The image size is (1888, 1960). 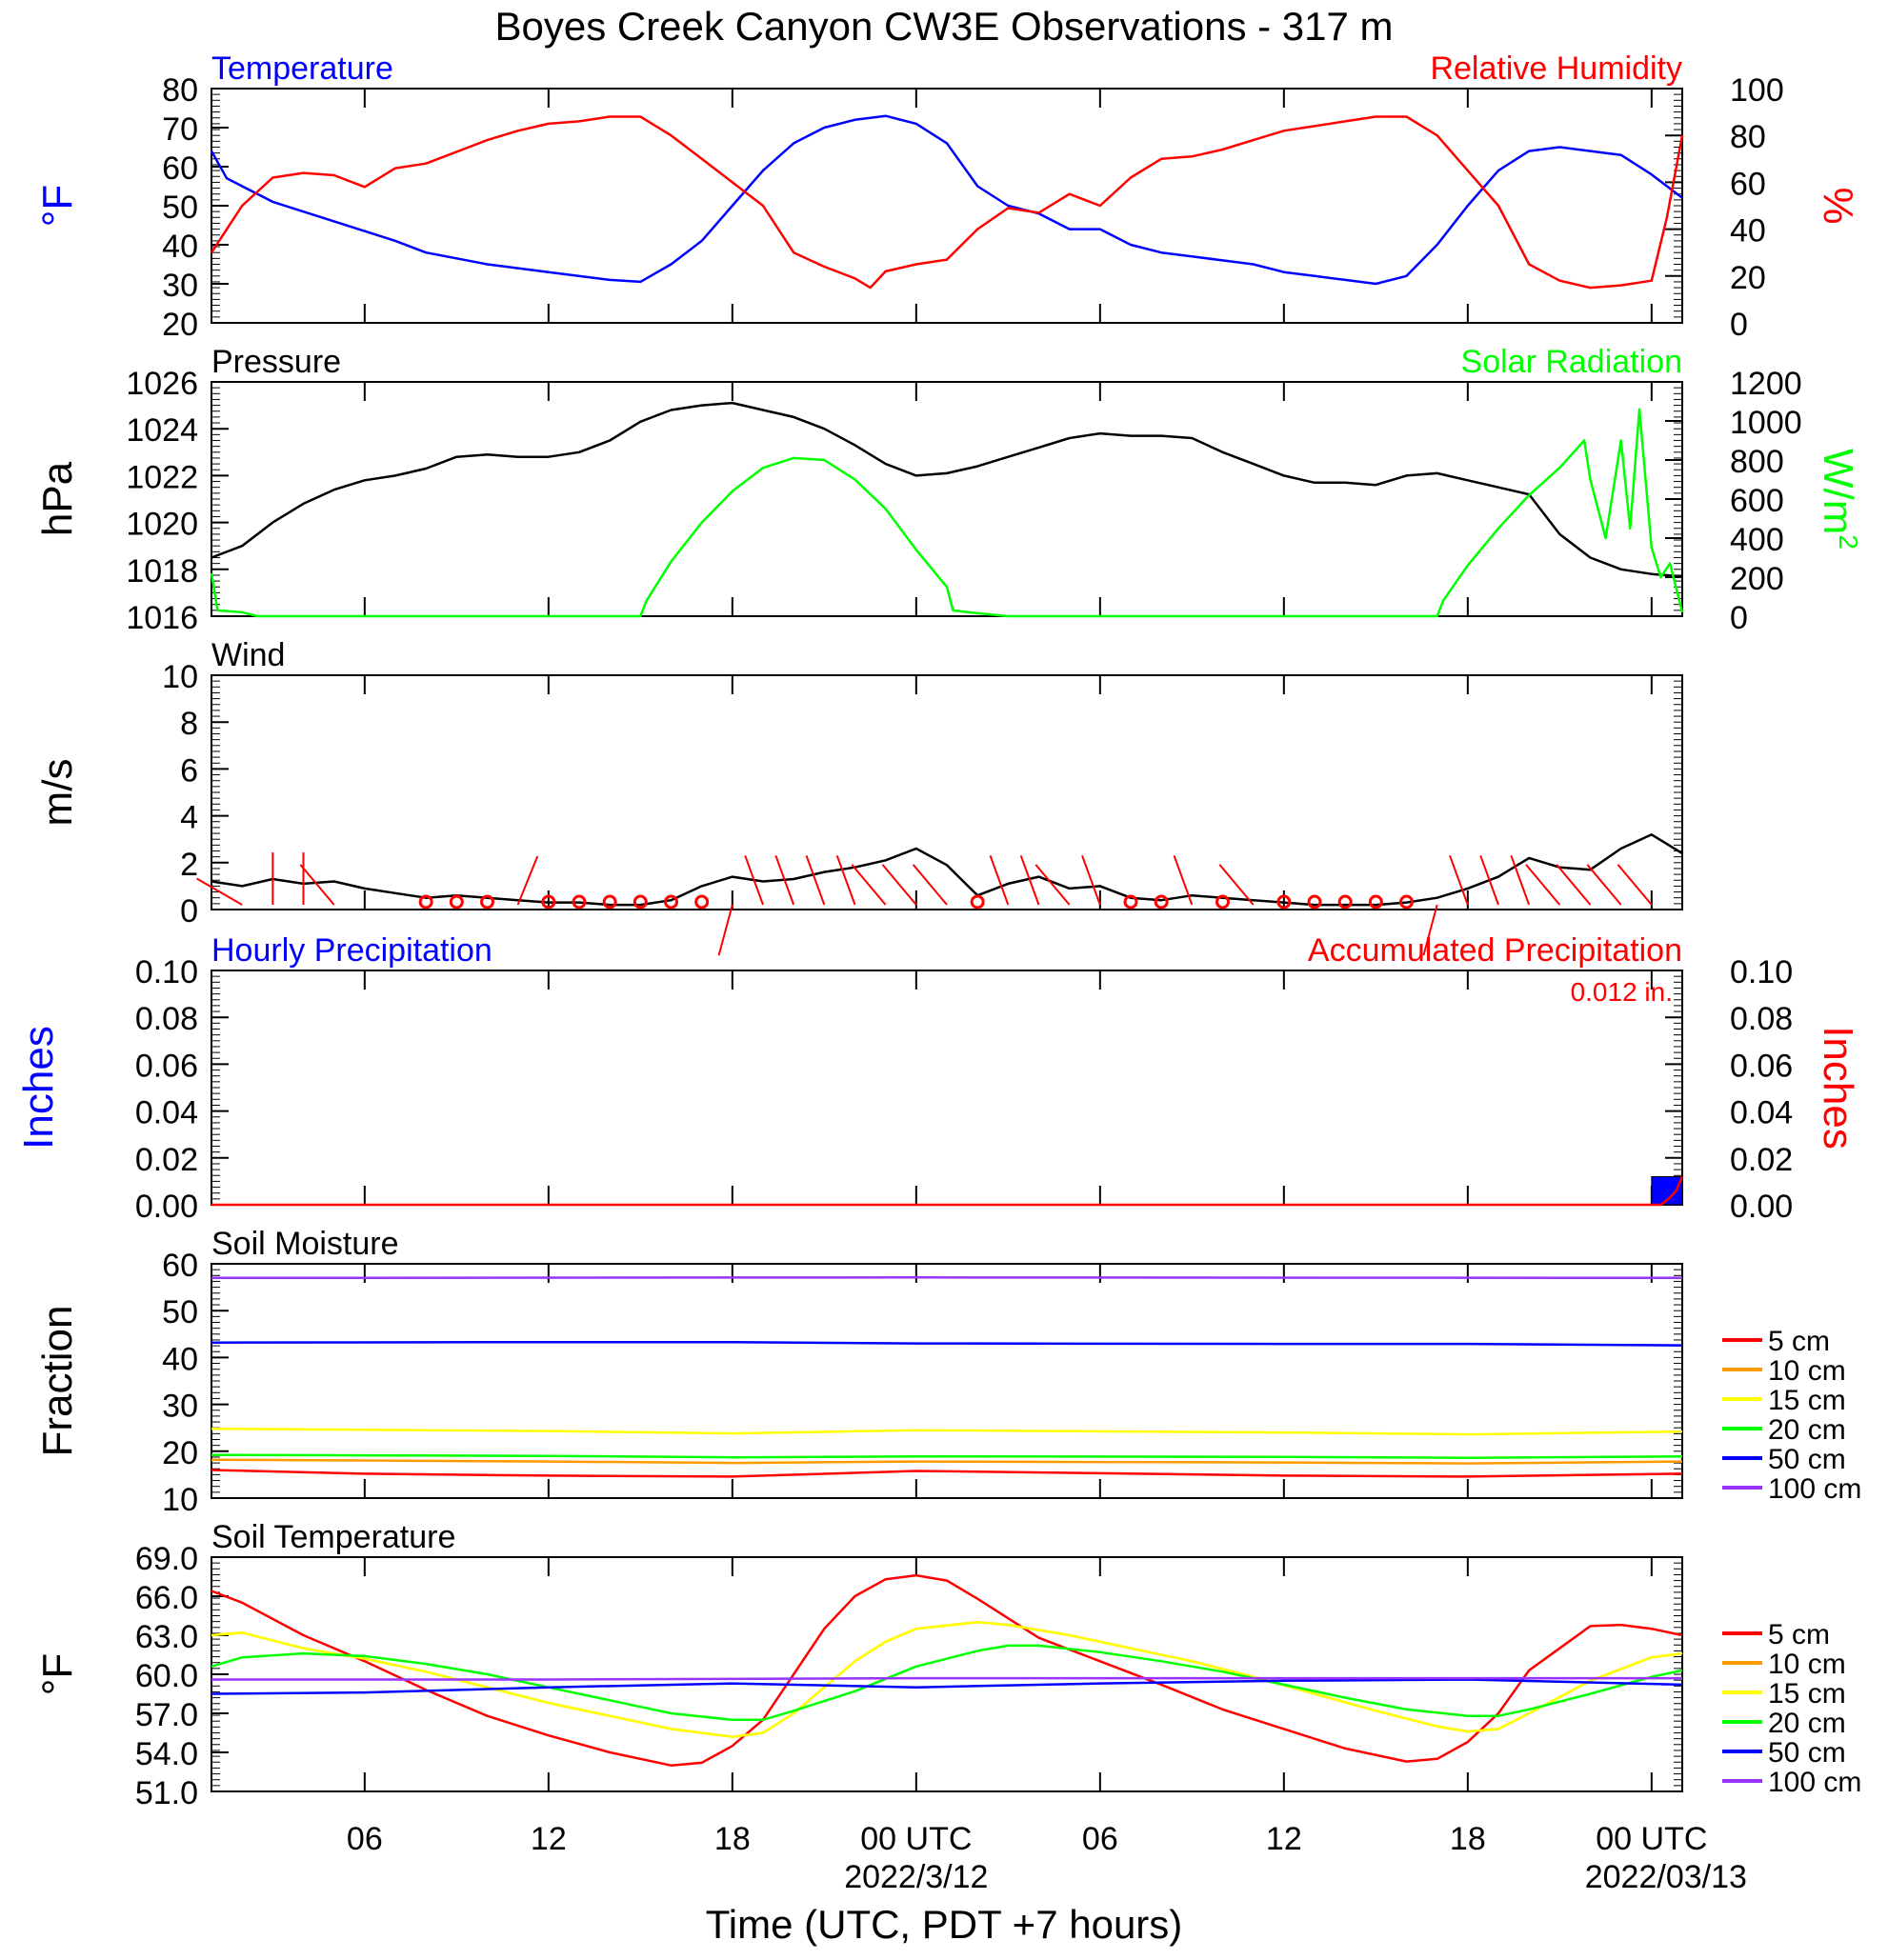 What do you see at coordinates (1748, 184) in the screenshot?
I see `y-tick-label-right: 60` at bounding box center [1748, 184].